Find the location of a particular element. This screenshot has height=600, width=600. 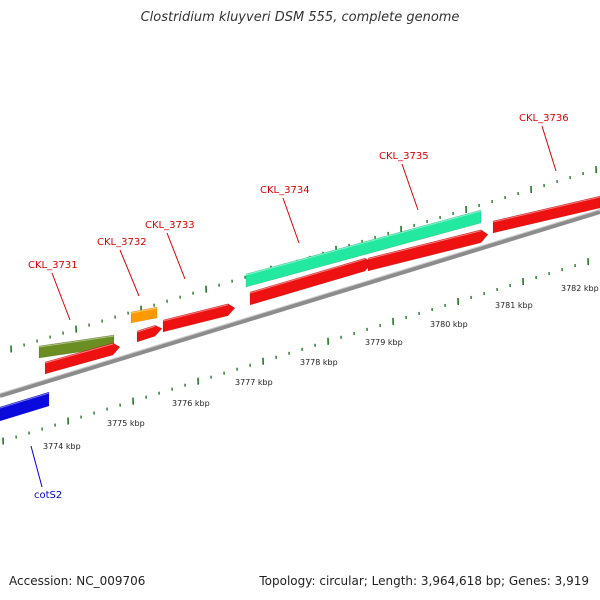

scale-label: 3780 kbp is located at coordinates (449, 324).